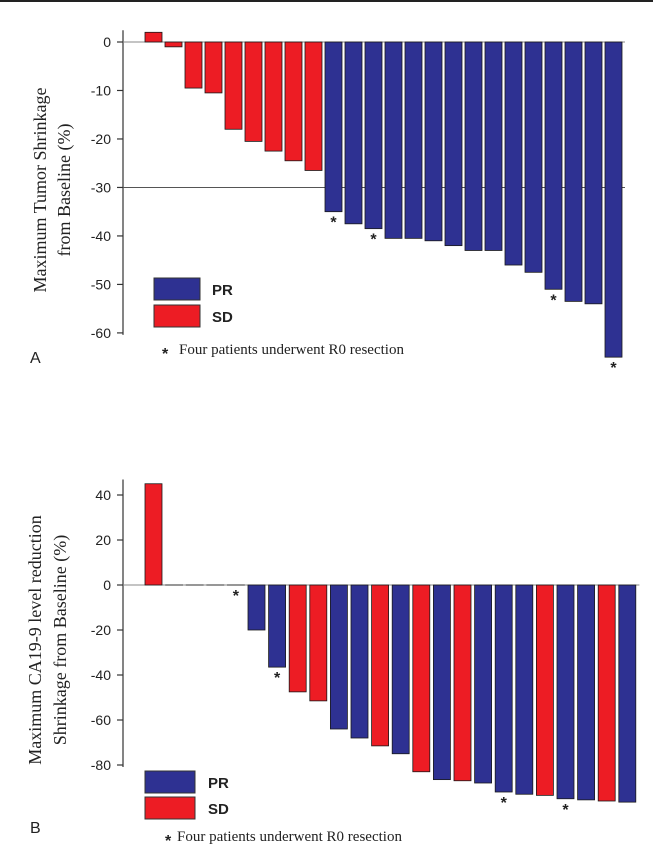 This screenshot has width=653, height=852. What do you see at coordinates (165, 354) in the screenshot?
I see `panel-a-note-star: *` at bounding box center [165, 354].